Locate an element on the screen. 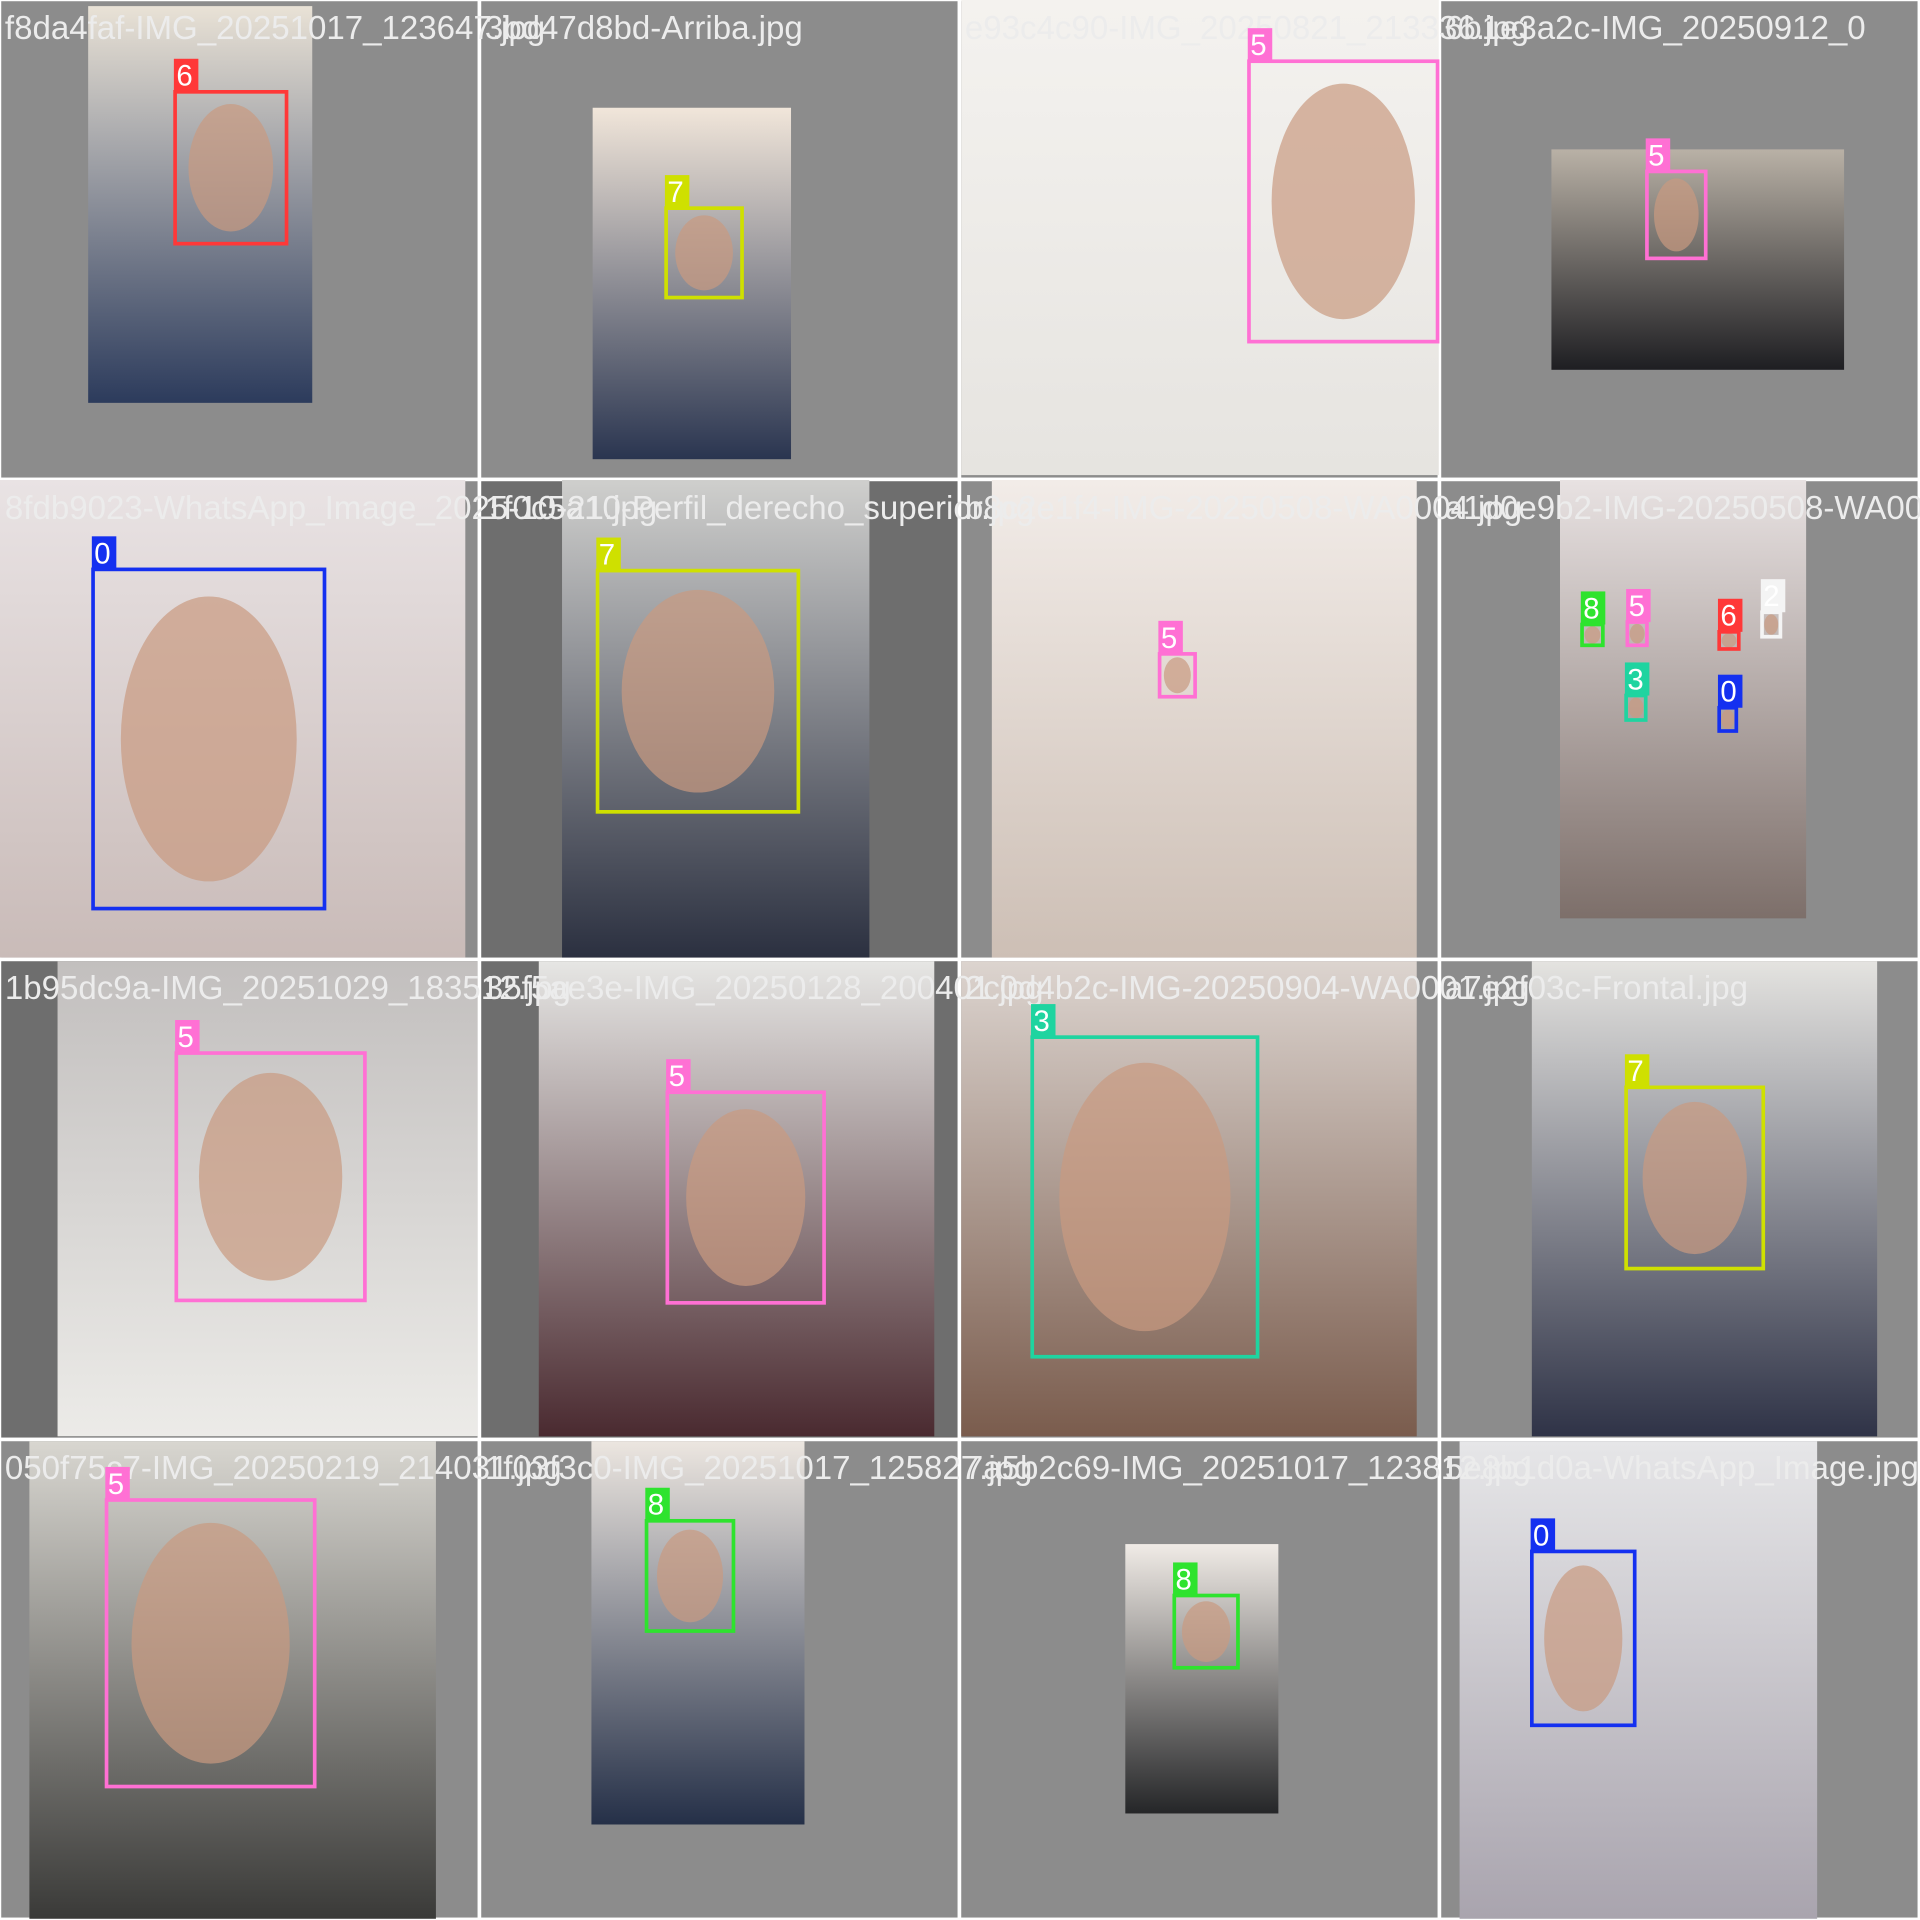  filename: 6b1e3a2c-IMG_20250912_0 is located at coordinates (1655, 28).